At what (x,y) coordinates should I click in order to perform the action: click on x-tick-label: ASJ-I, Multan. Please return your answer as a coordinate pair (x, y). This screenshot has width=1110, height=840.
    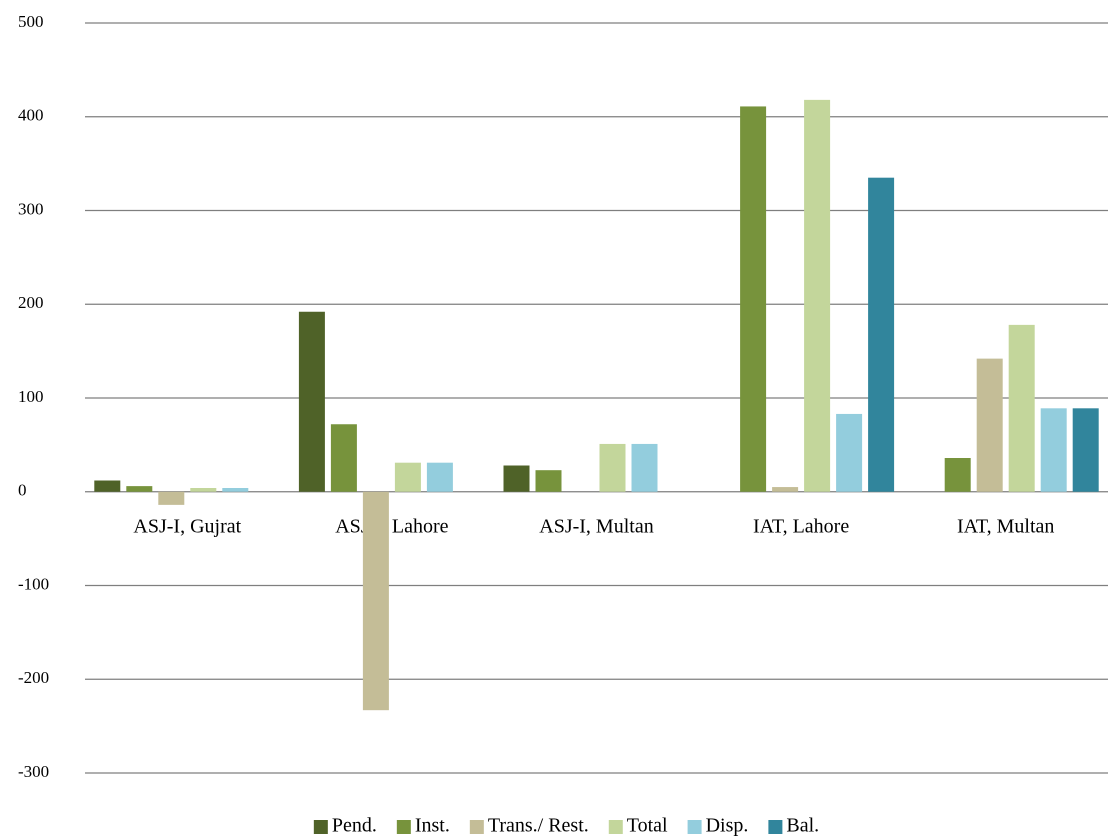
    Looking at the image, I should click on (596, 526).